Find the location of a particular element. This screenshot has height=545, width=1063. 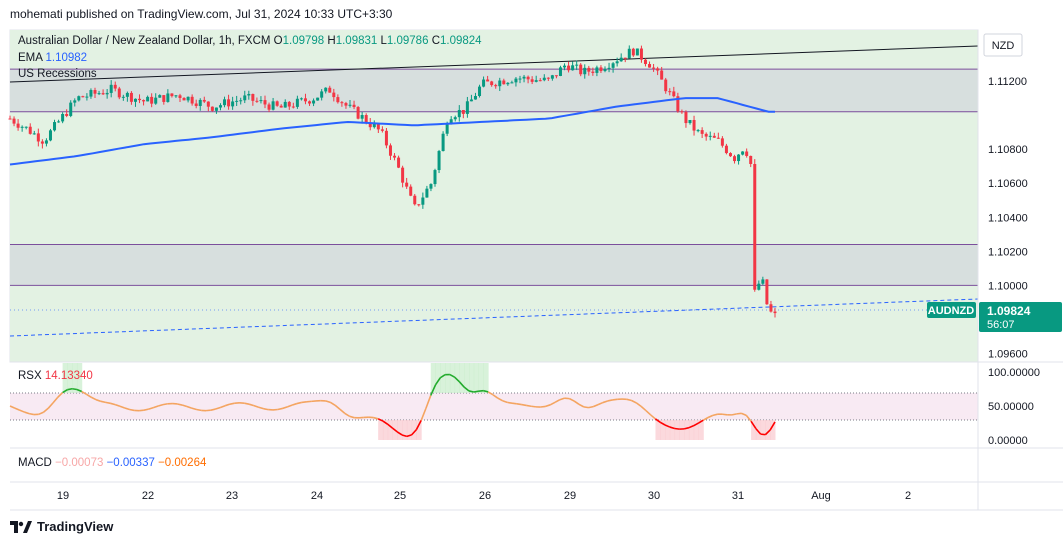

macd-legend: MACD −0.00073 −0.00337 −0.00264 is located at coordinates (112, 463).